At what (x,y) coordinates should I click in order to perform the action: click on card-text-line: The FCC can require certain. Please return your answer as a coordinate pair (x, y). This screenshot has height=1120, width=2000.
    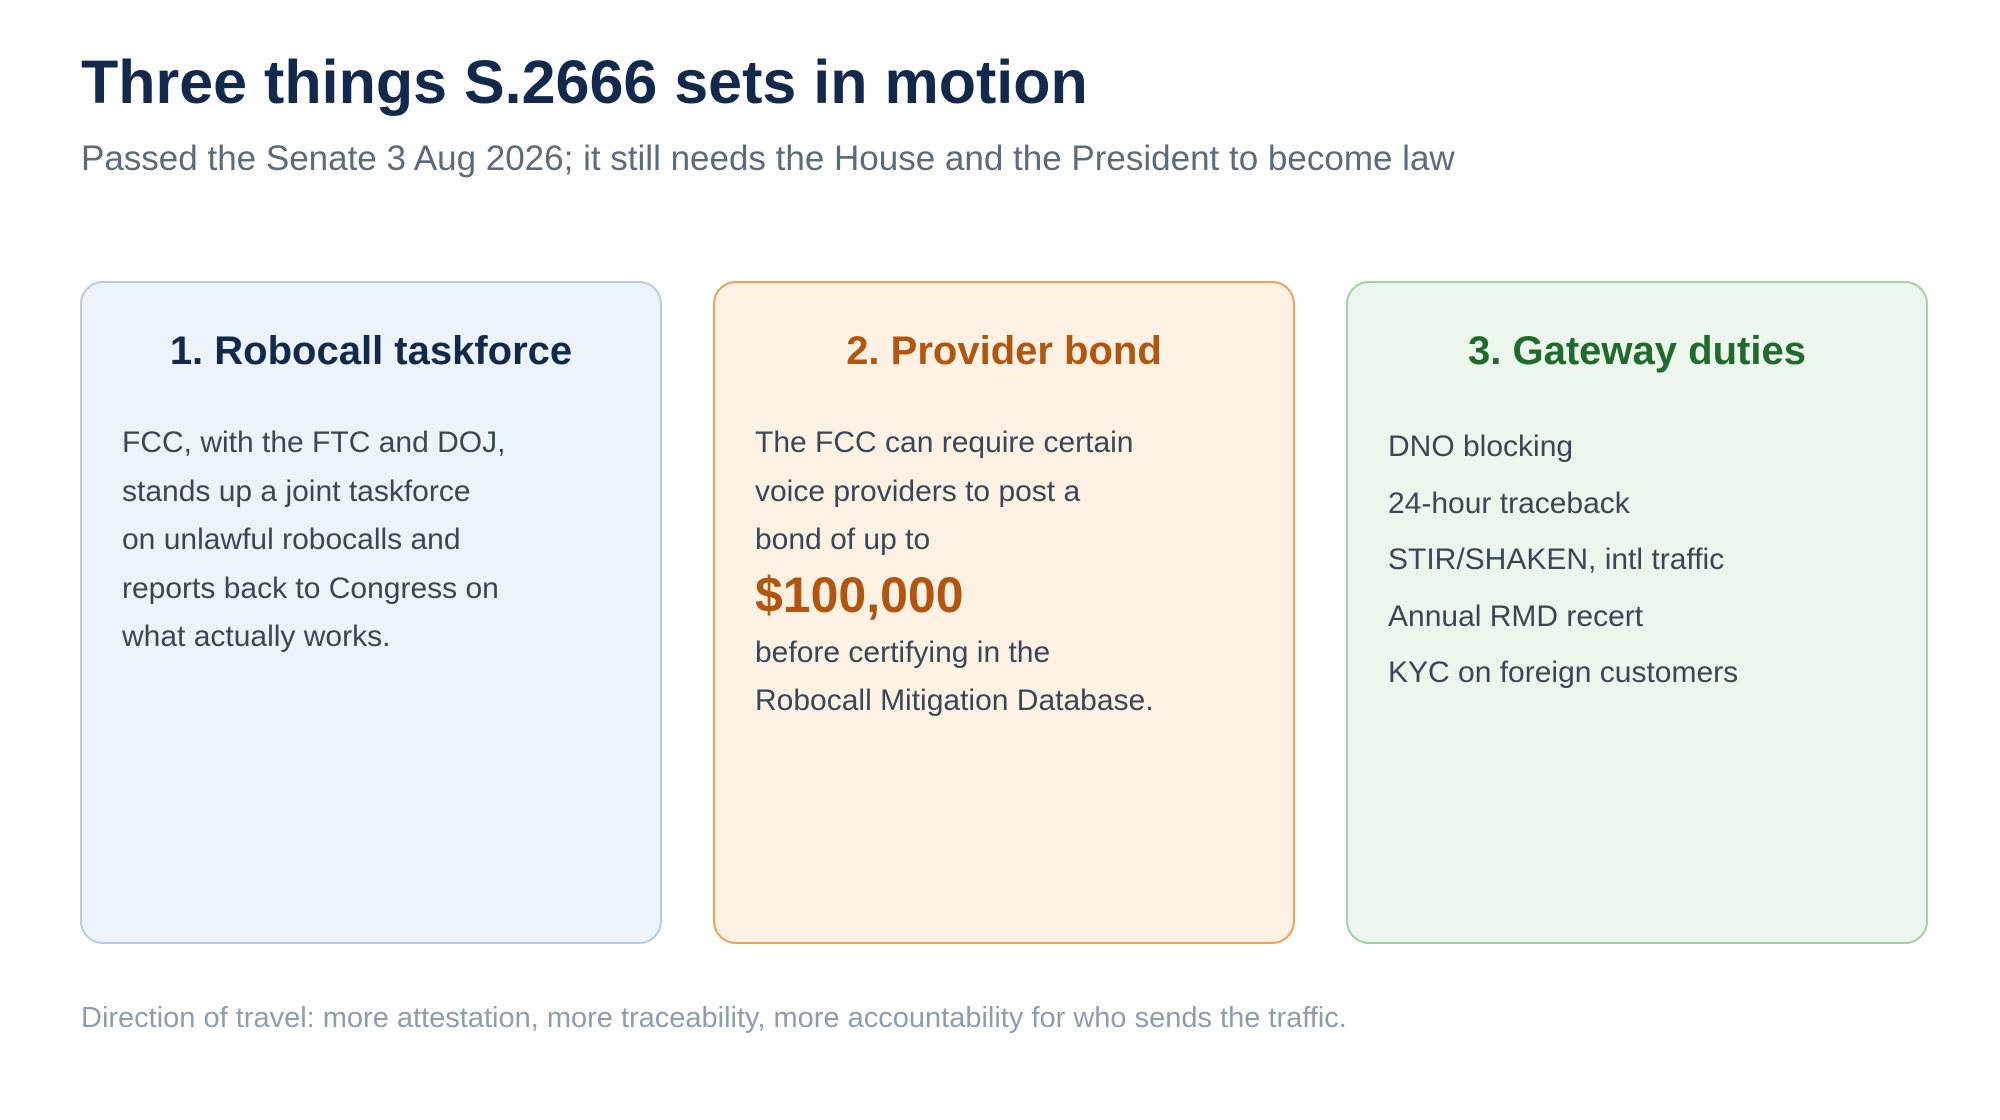
    Looking at the image, I should click on (944, 442).